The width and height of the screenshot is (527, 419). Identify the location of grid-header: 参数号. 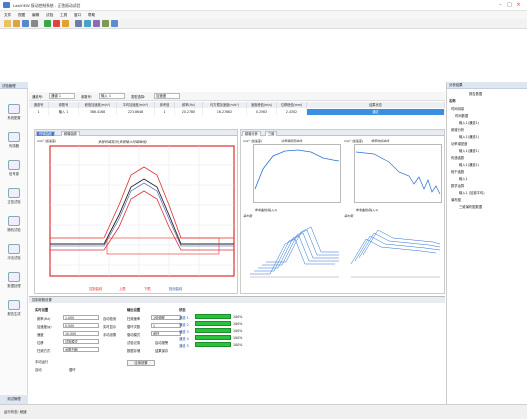
(64, 105).